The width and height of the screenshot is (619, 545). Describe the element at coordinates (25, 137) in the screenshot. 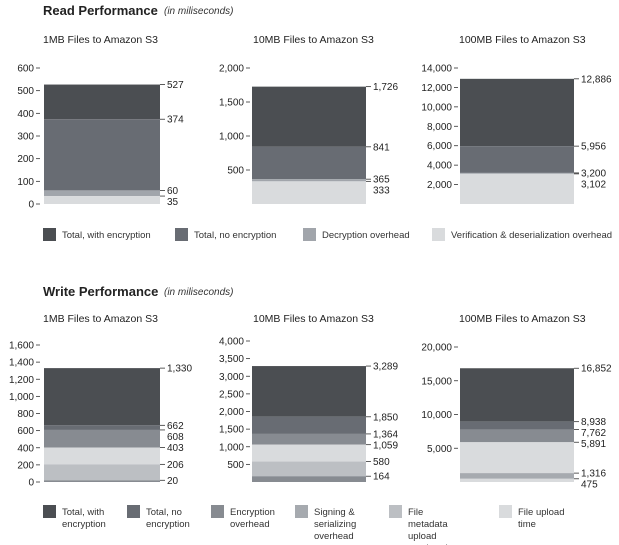

I see `y-tick-label: 300` at that location.